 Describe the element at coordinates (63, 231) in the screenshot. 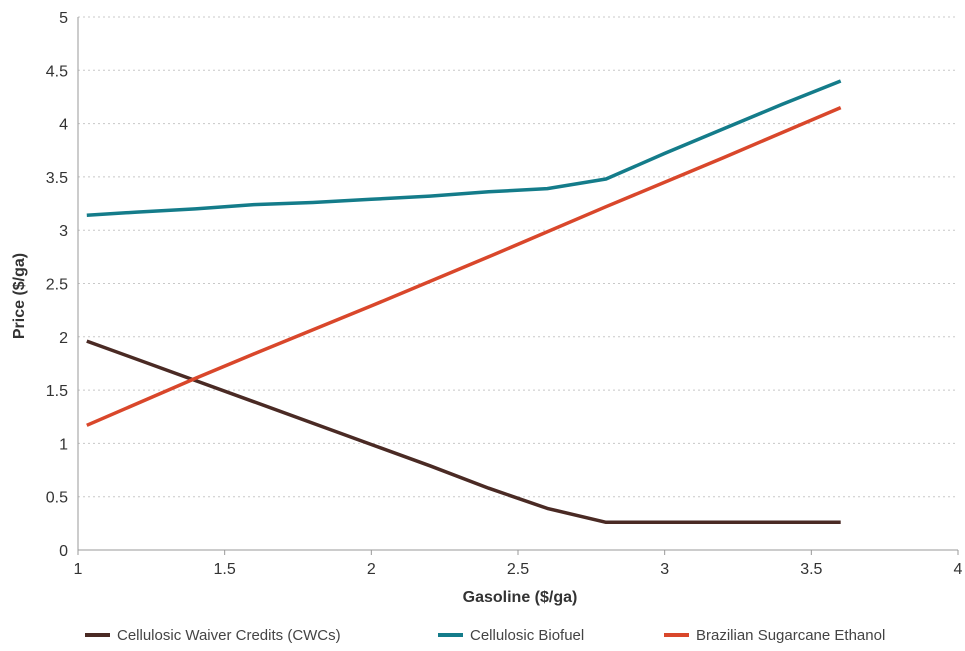

I see `y-tick-label: 3` at that location.